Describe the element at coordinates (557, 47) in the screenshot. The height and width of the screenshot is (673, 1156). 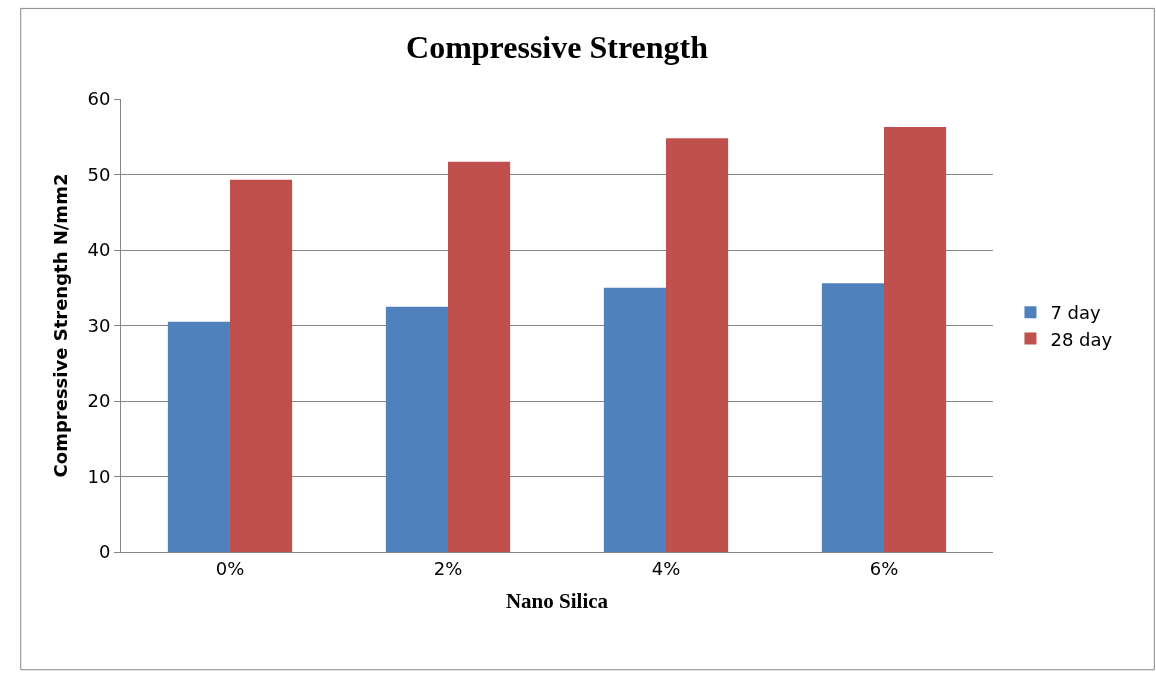
I see `chart-title: Compressive Strength` at that location.